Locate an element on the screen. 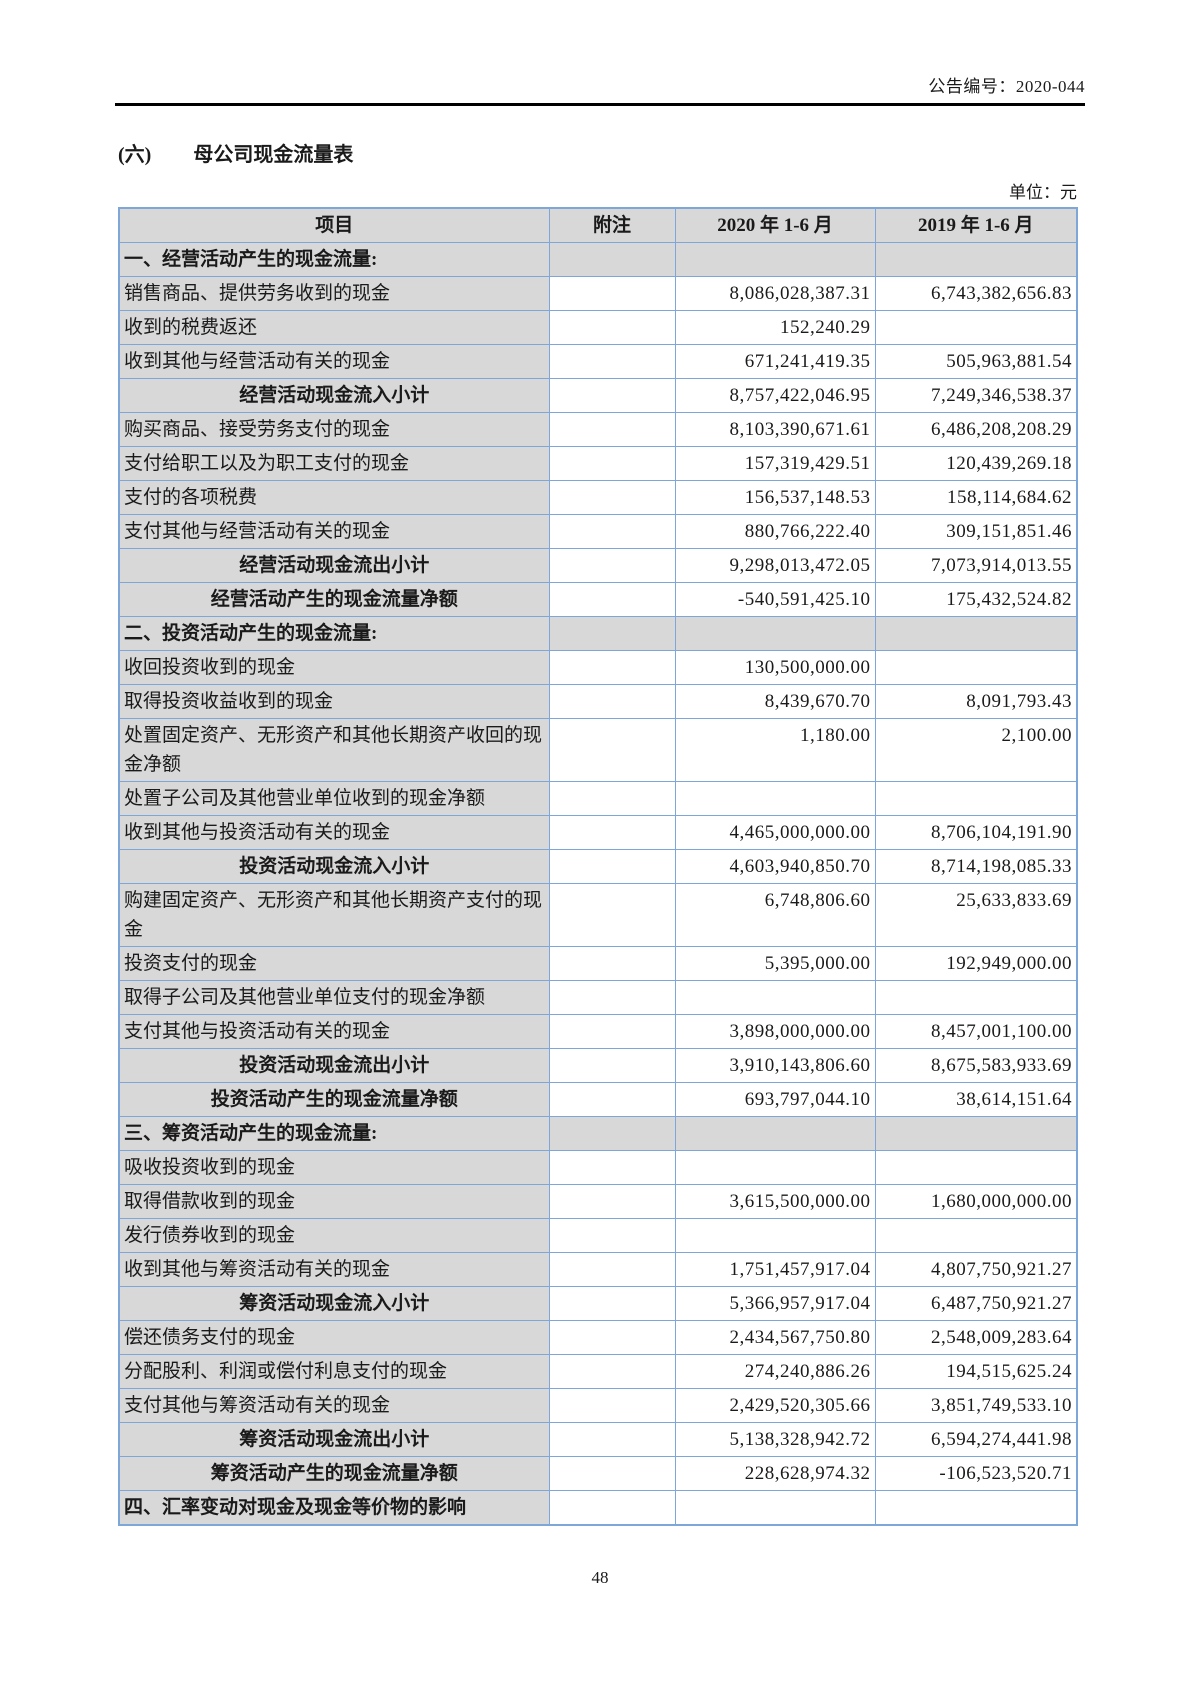 The image size is (1200, 1697). row-label-cell: 筹资活动现金流出小计 is located at coordinates (334, 1439).